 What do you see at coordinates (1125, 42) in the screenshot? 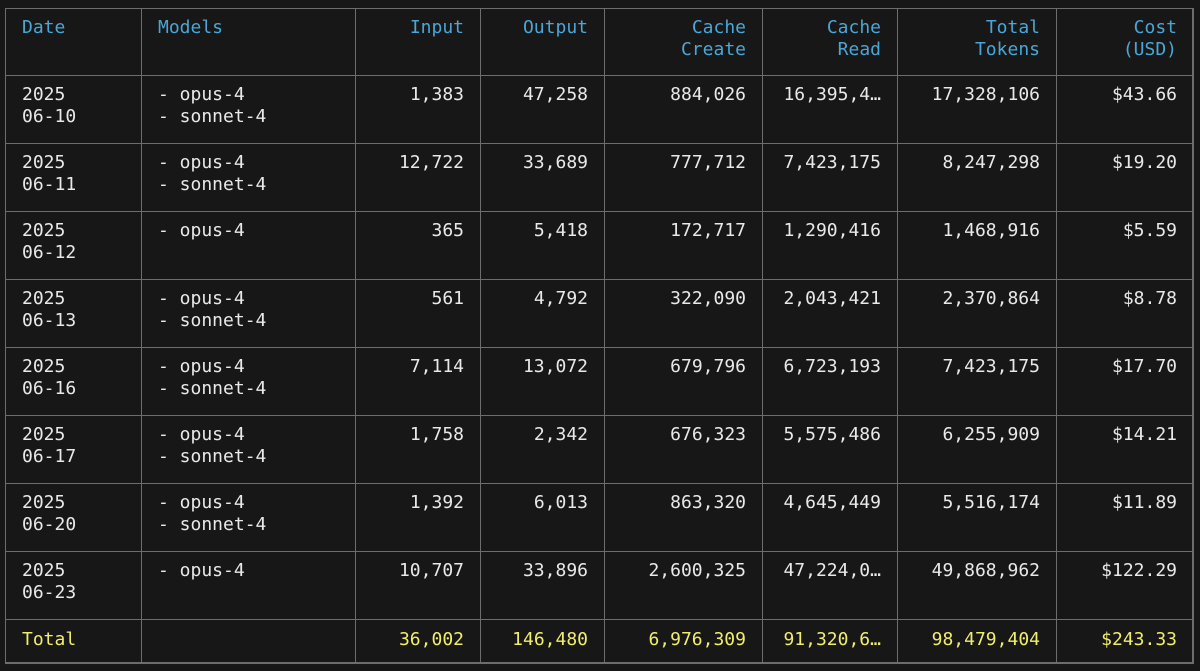
I see `header-cost: Cost (USD)` at bounding box center [1125, 42].